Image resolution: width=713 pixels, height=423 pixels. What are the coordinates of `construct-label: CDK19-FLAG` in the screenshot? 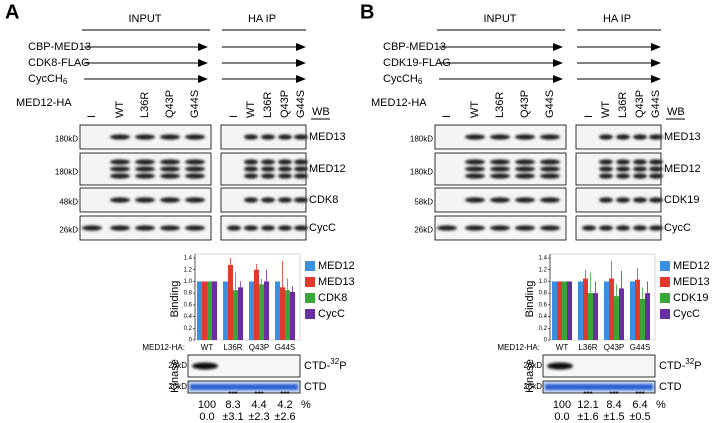 It's located at (417, 63).